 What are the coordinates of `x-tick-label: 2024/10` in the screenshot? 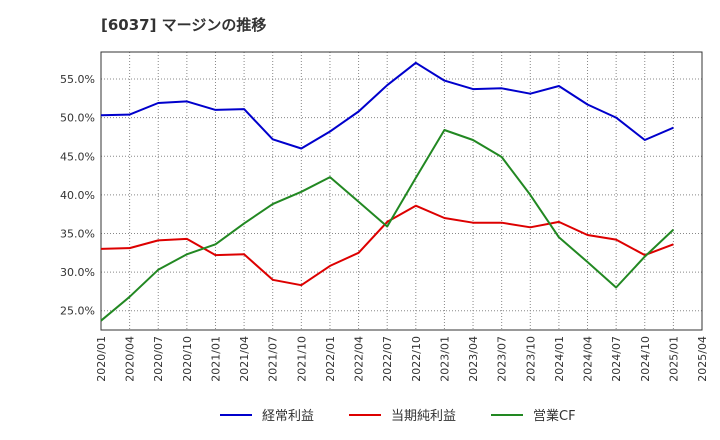 It's located at (645, 359).